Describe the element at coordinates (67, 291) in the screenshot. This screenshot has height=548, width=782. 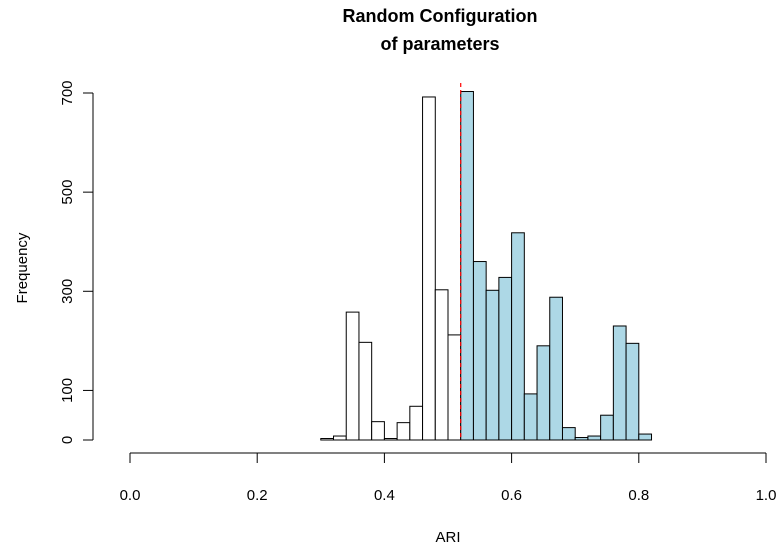
I see `y-tick-label: 300` at that location.